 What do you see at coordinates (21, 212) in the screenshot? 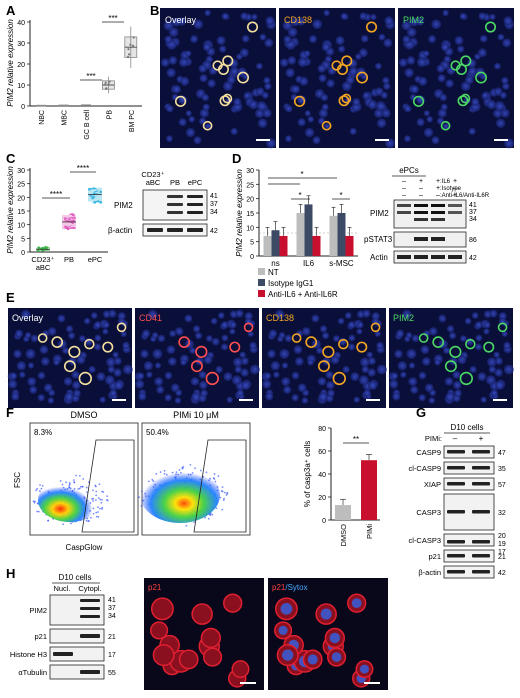
I see `y-tick-label: 15` at bounding box center [21, 212].